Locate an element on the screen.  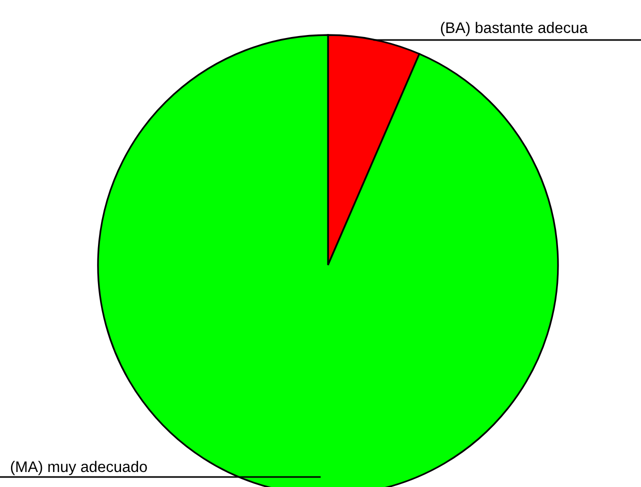
slice-label: (BA) bastante adecua is located at coordinates (514, 29).